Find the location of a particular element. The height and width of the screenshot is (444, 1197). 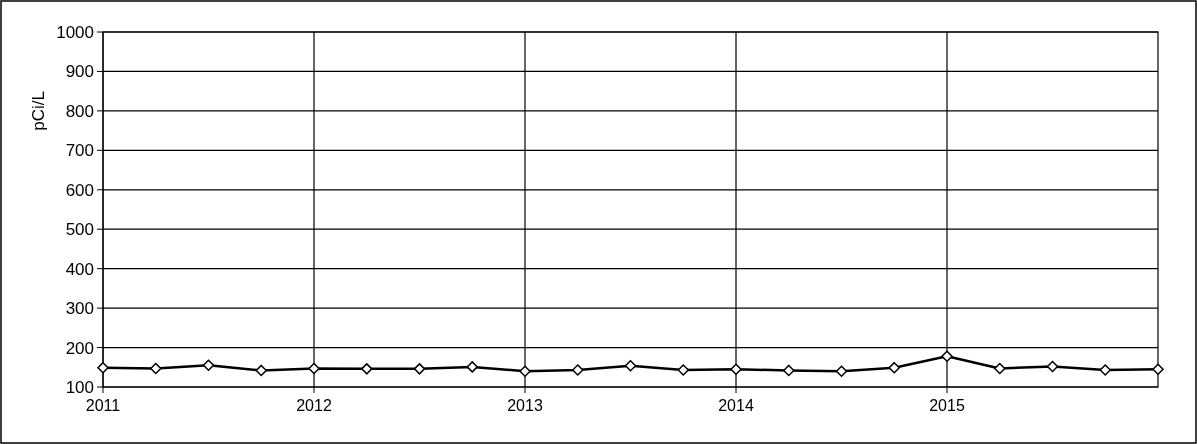

y-tick-label: 600 is located at coordinates (79, 190).